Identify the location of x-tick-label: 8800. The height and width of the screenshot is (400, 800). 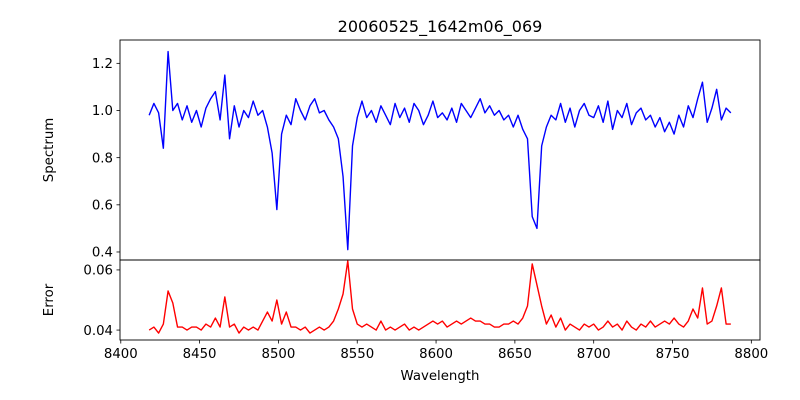
(751, 354).